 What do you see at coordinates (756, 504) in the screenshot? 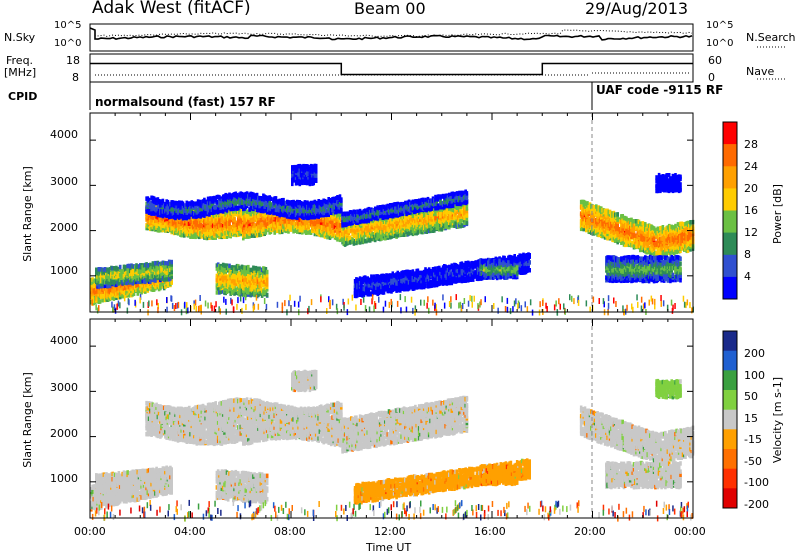
I see `vel-cbar-tick-7: -200` at bounding box center [756, 504].